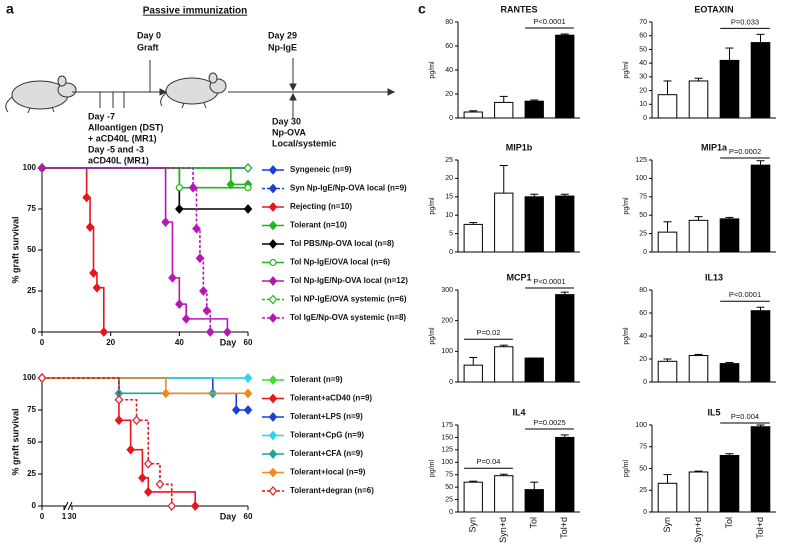  I want to click on p-value-label: P=0.004, so click(745, 416).